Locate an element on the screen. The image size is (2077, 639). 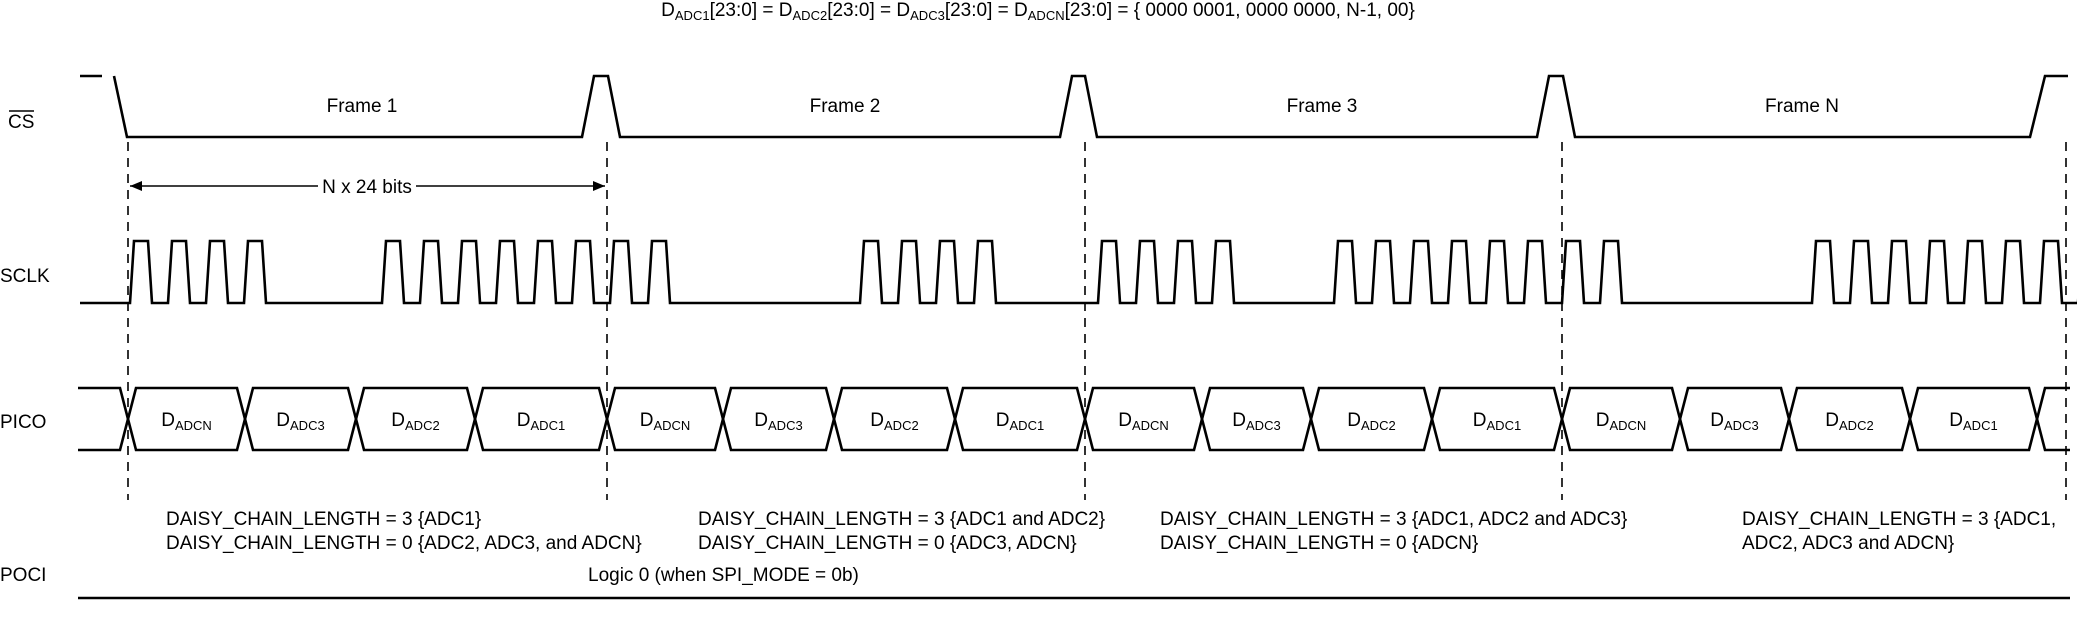
equation-base-0: D is located at coordinates (668, 10).